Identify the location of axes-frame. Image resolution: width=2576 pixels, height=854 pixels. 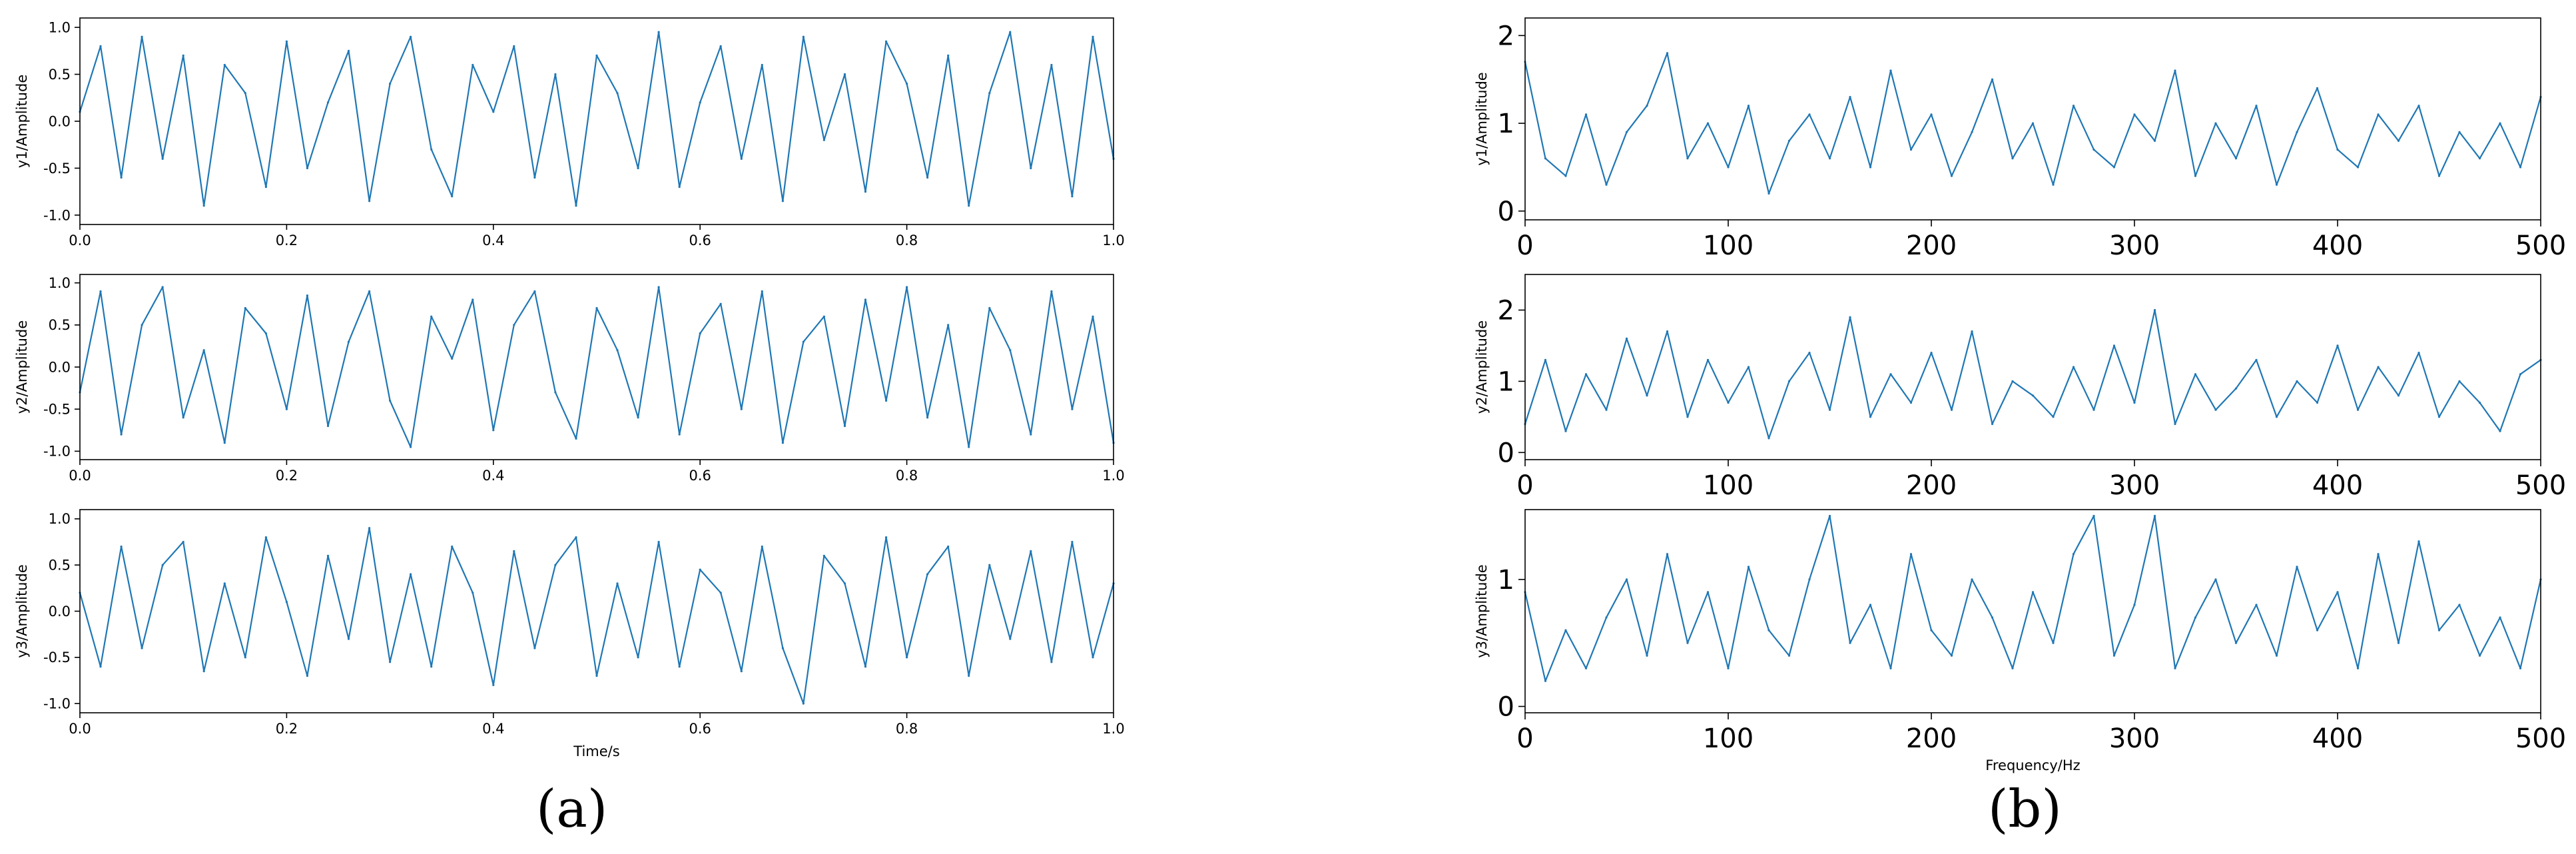
(596, 367).